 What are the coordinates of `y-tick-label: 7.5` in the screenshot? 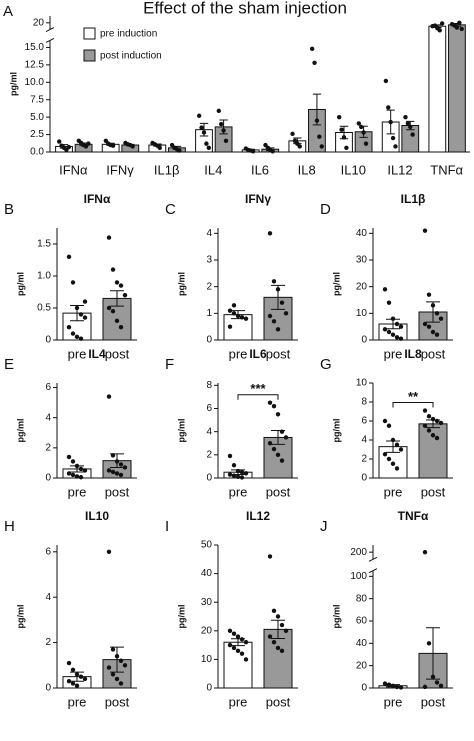 It's located at (37, 99).